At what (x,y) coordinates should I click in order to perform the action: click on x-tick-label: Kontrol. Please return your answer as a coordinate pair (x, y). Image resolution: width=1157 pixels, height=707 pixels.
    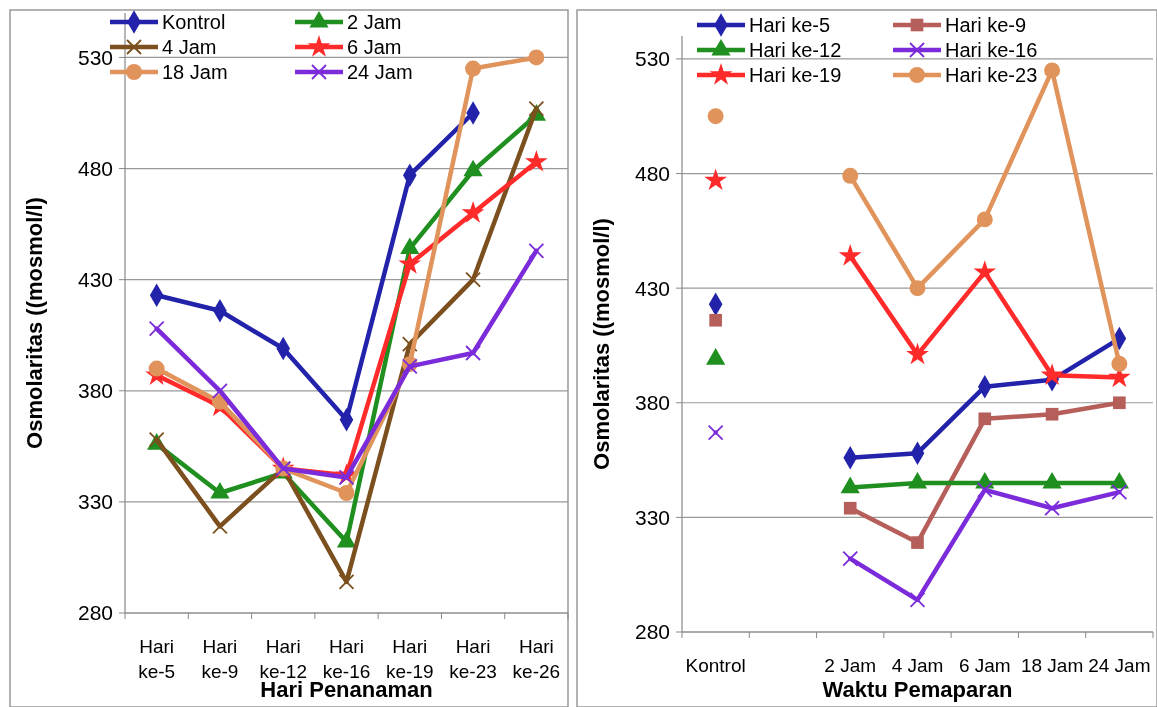
    Looking at the image, I should click on (715, 665).